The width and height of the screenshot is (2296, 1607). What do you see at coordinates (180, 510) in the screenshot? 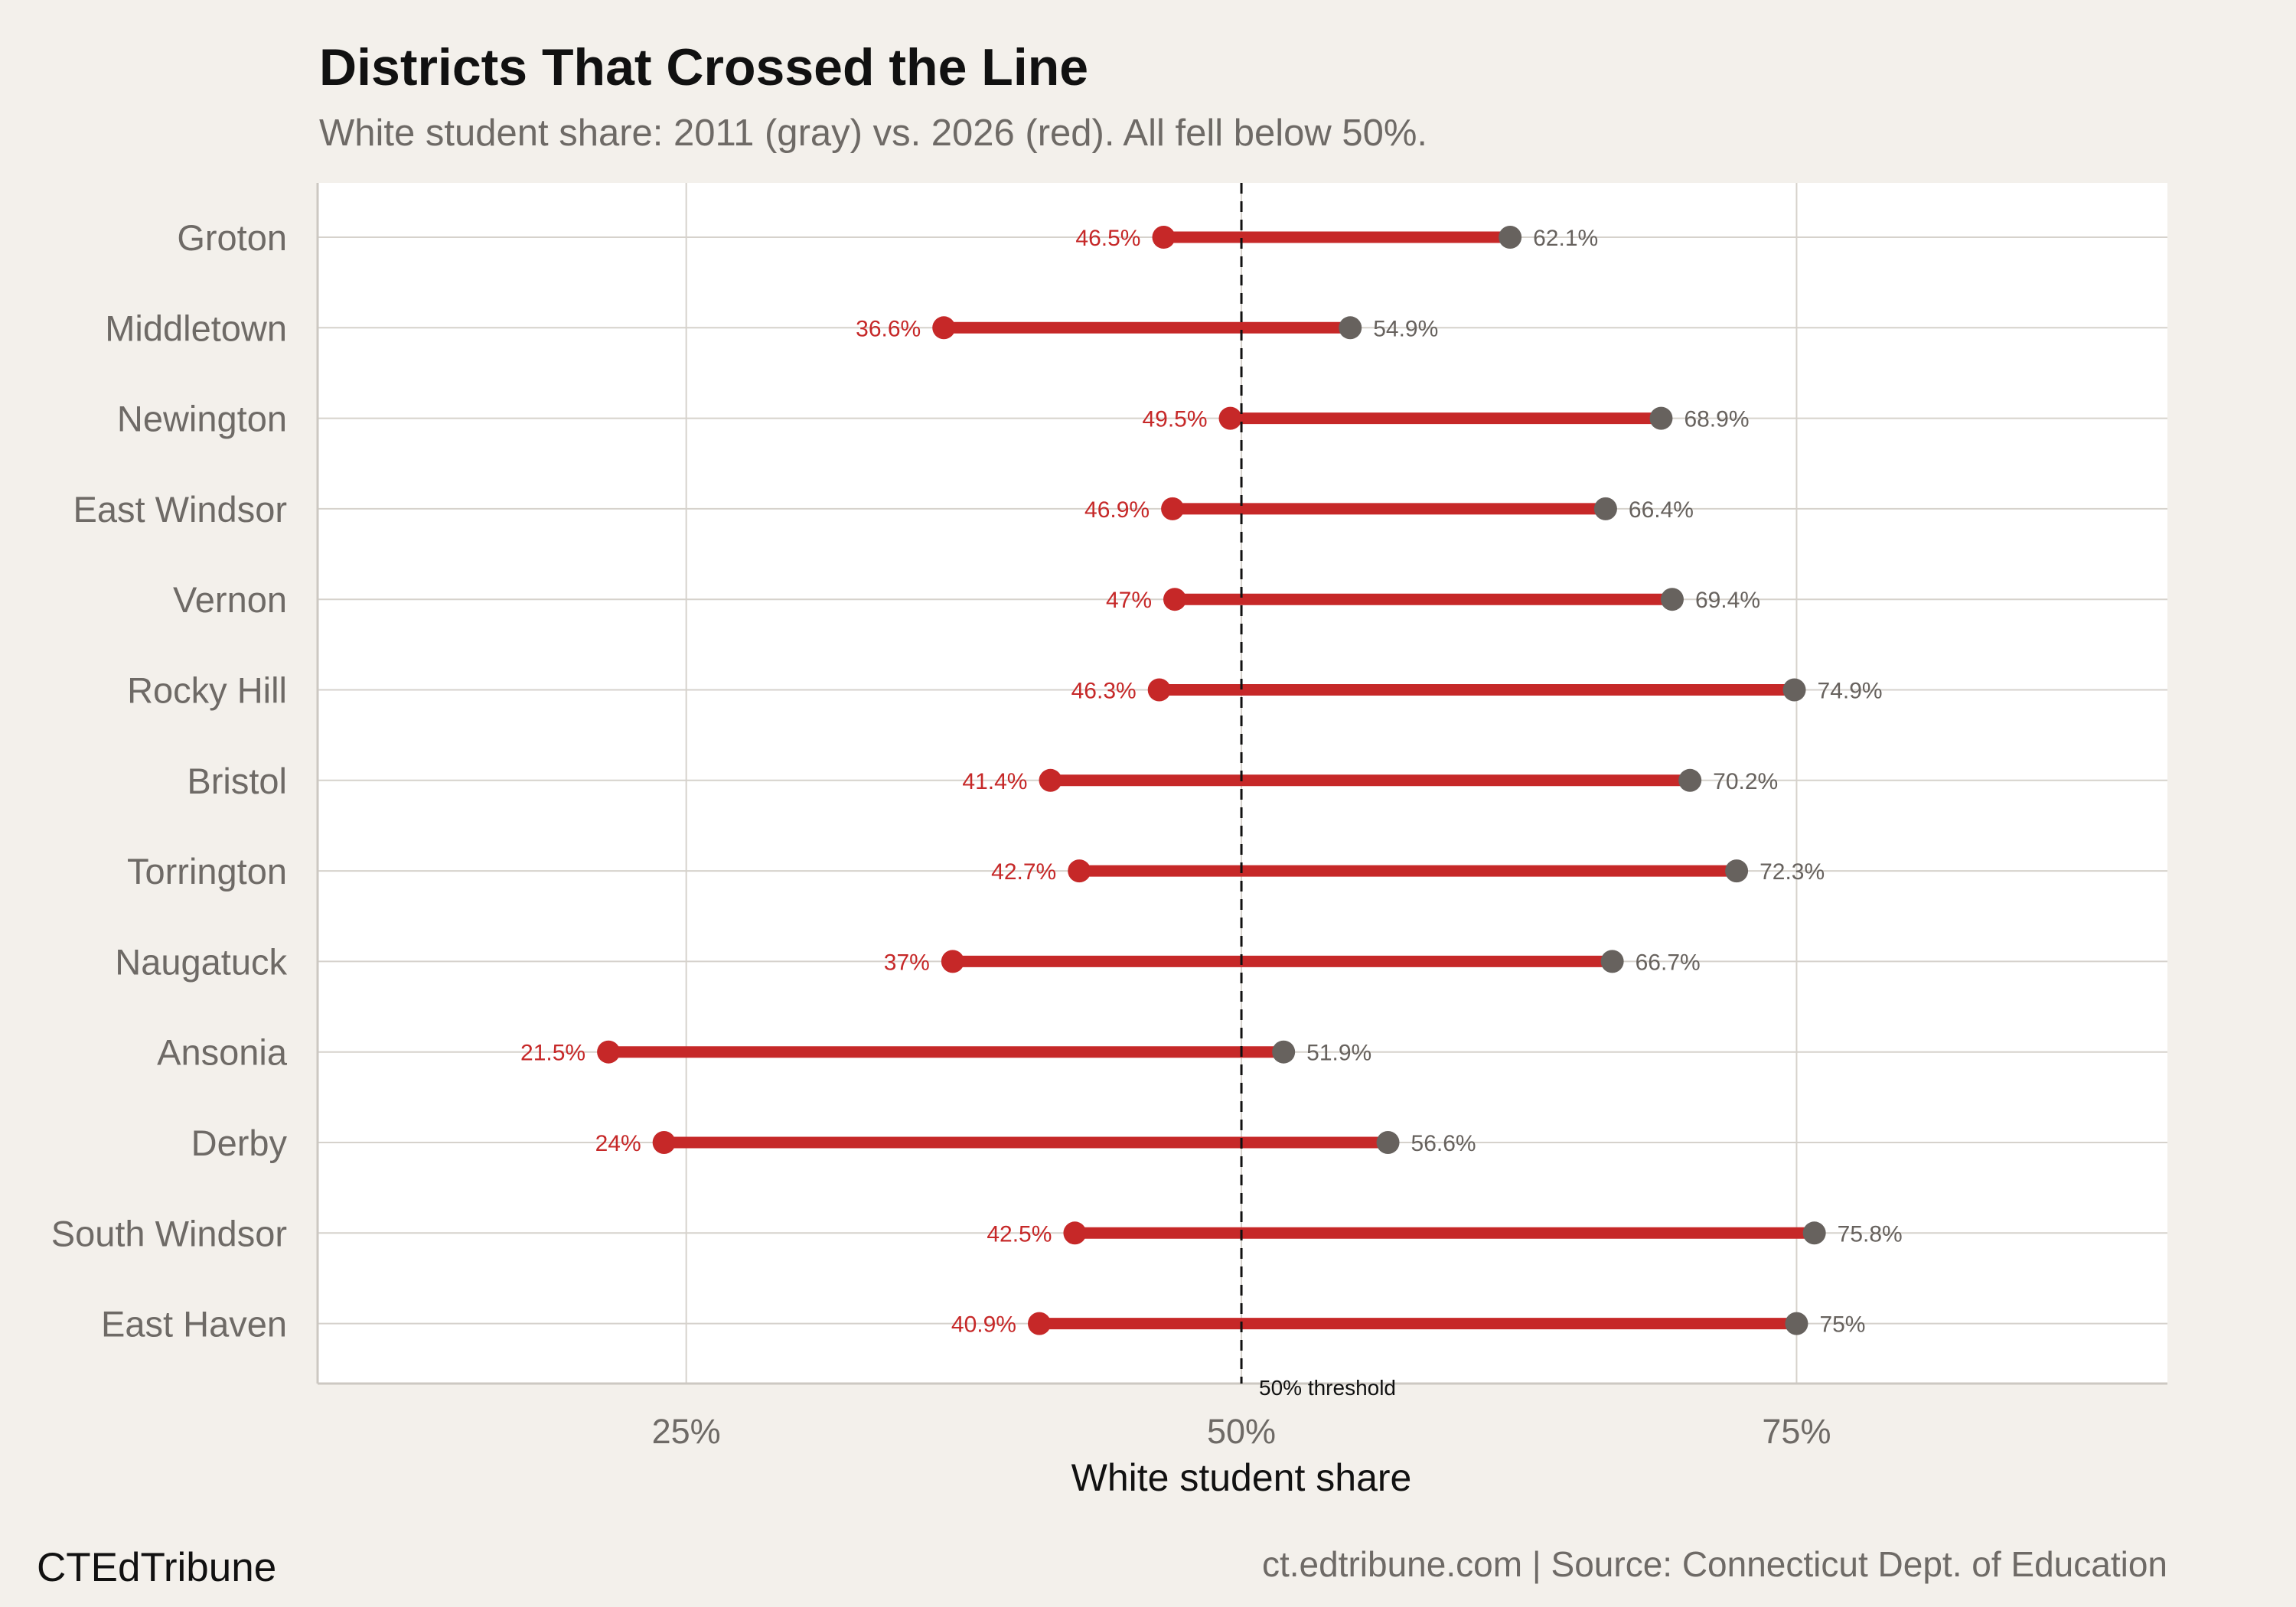
I see `y-tick-label: East Windsor` at bounding box center [180, 510].